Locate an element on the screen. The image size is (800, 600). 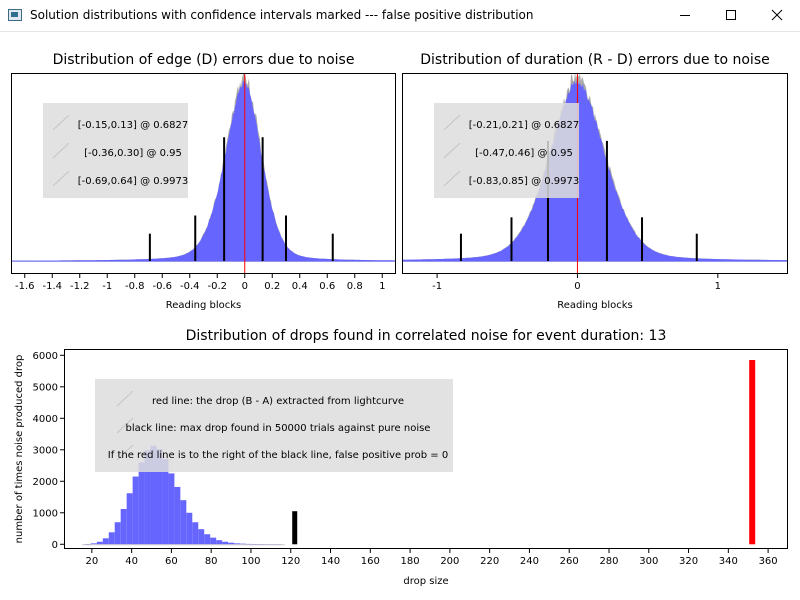
x-tick-label: 0.4 is located at coordinates (300, 286).